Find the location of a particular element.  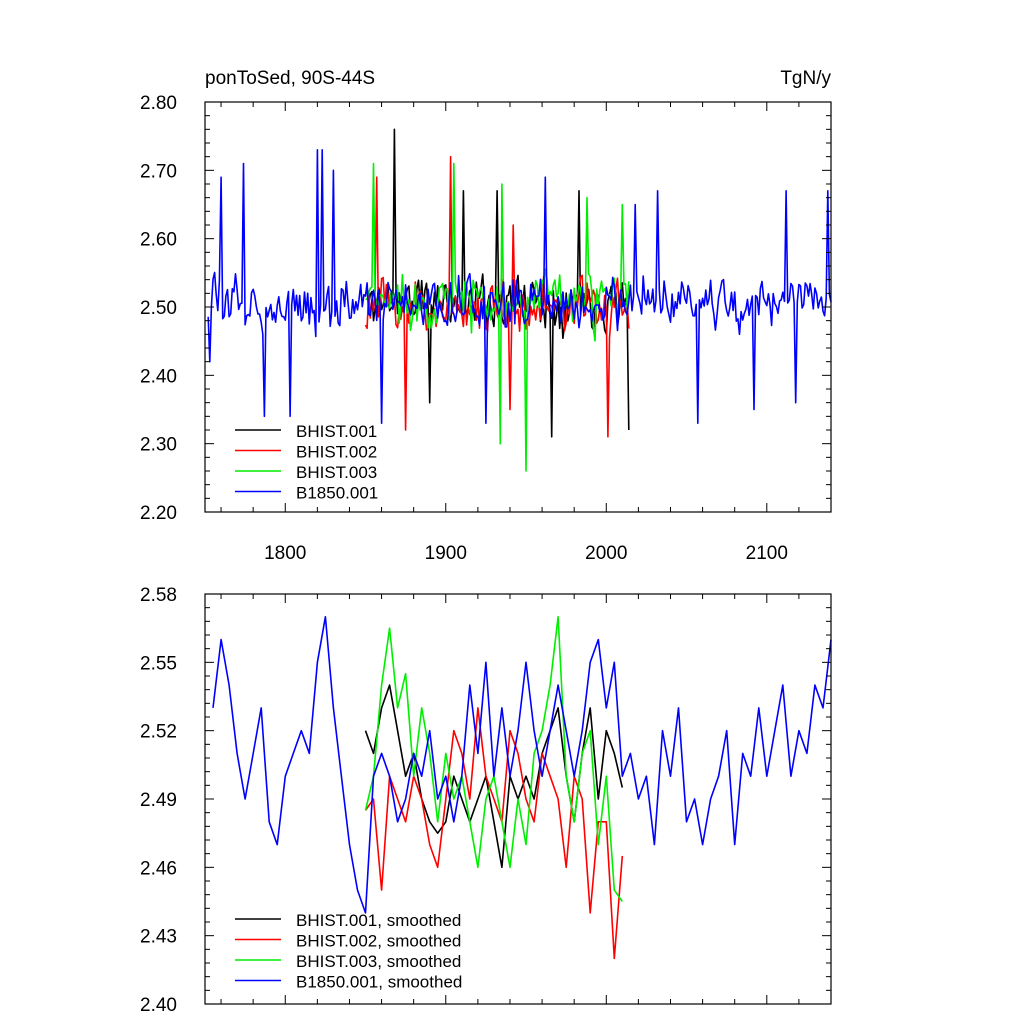

x-tick-label: 2000 is located at coordinates (606, 553).